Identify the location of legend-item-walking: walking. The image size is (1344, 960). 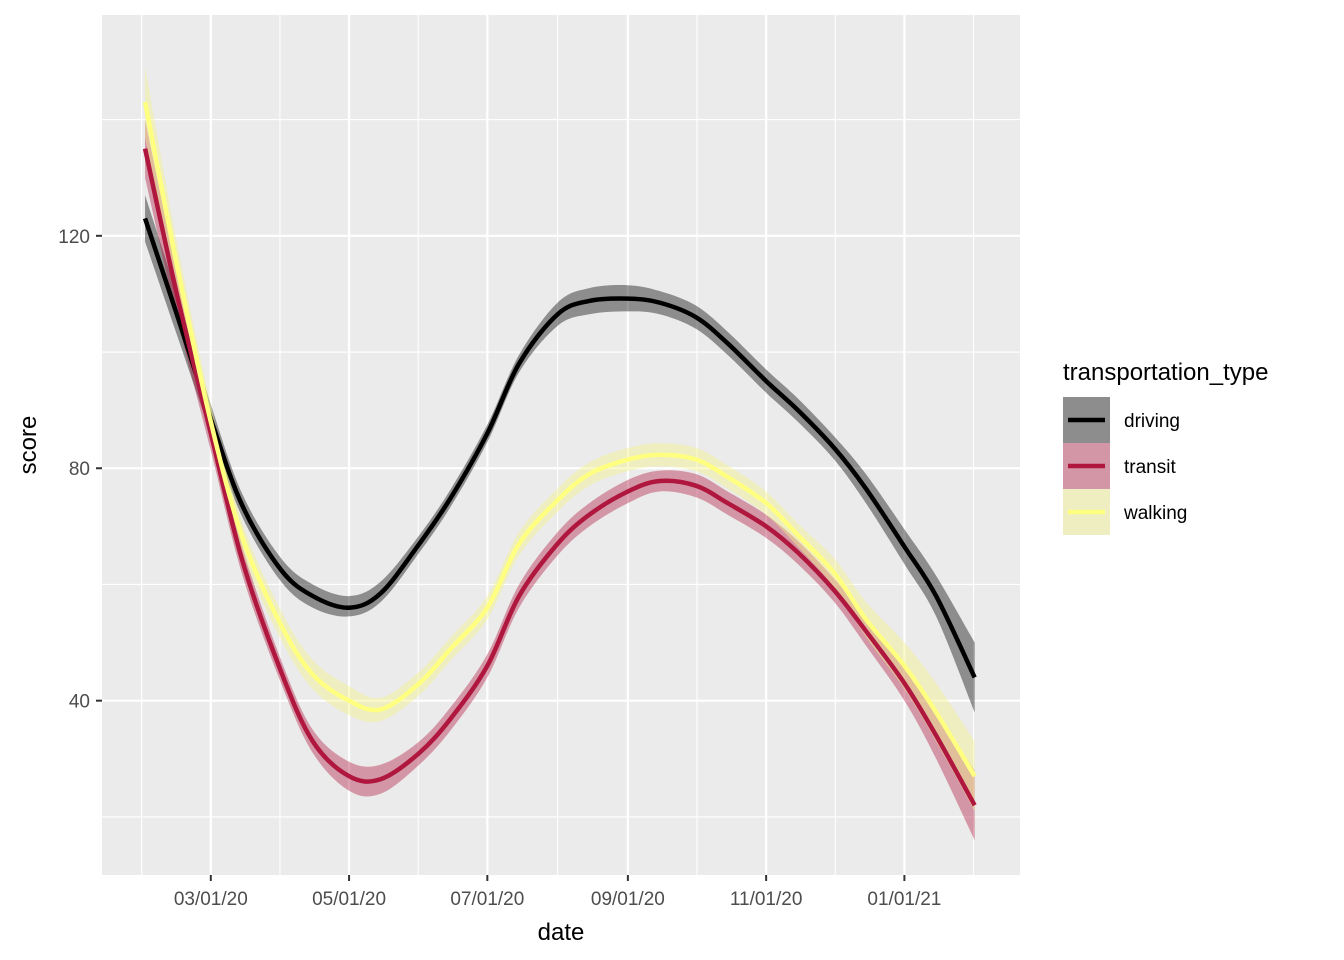
(1125, 512).